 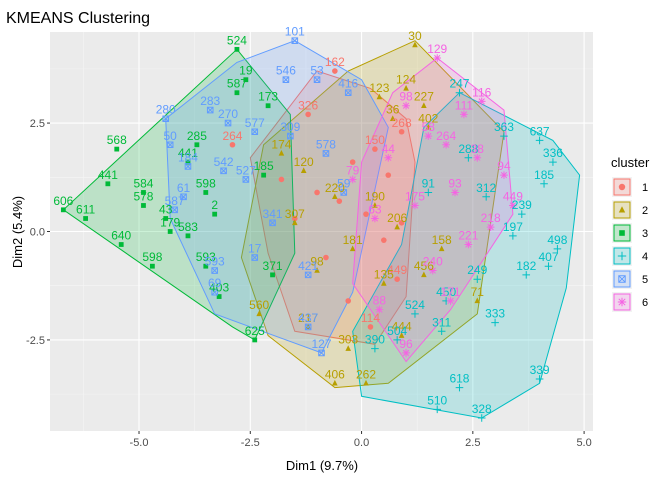 What do you see at coordinates (206, 257) in the screenshot?
I see `cluster-3-point-label: 593` at bounding box center [206, 257].